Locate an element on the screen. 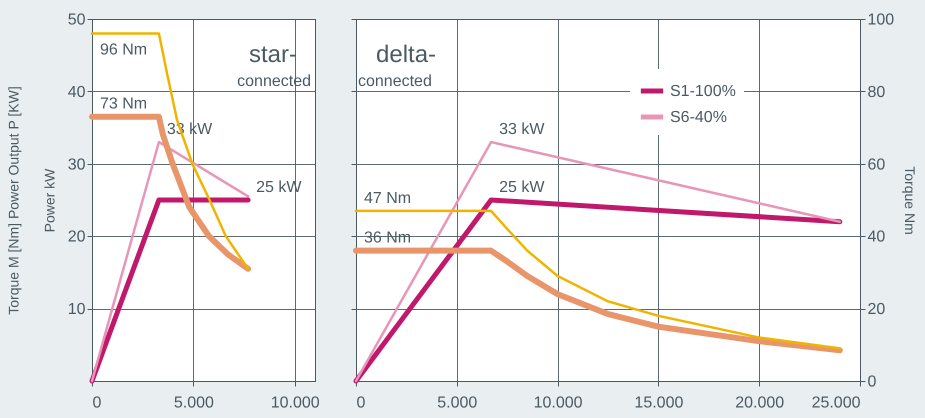 The width and height of the screenshot is (925, 418). y2-tick-label: 80 is located at coordinates (877, 92).